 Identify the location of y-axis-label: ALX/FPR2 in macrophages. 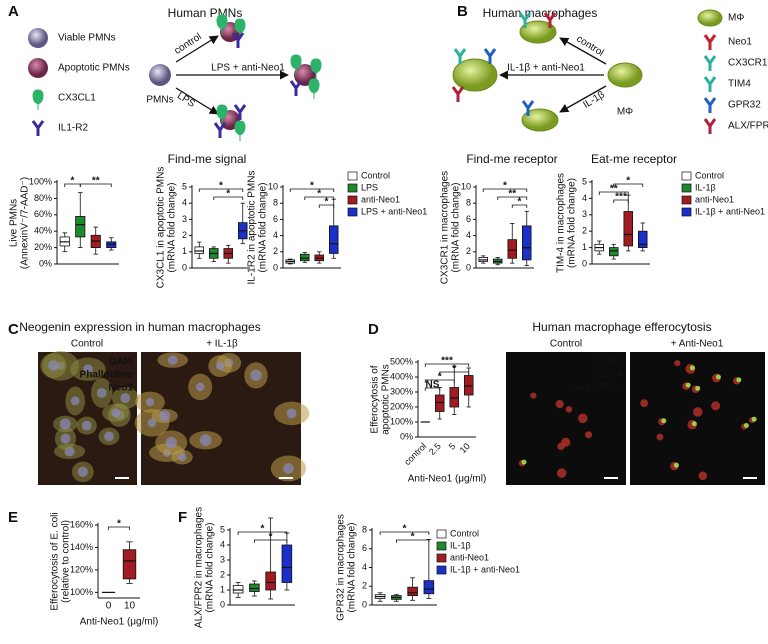
(199, 567).